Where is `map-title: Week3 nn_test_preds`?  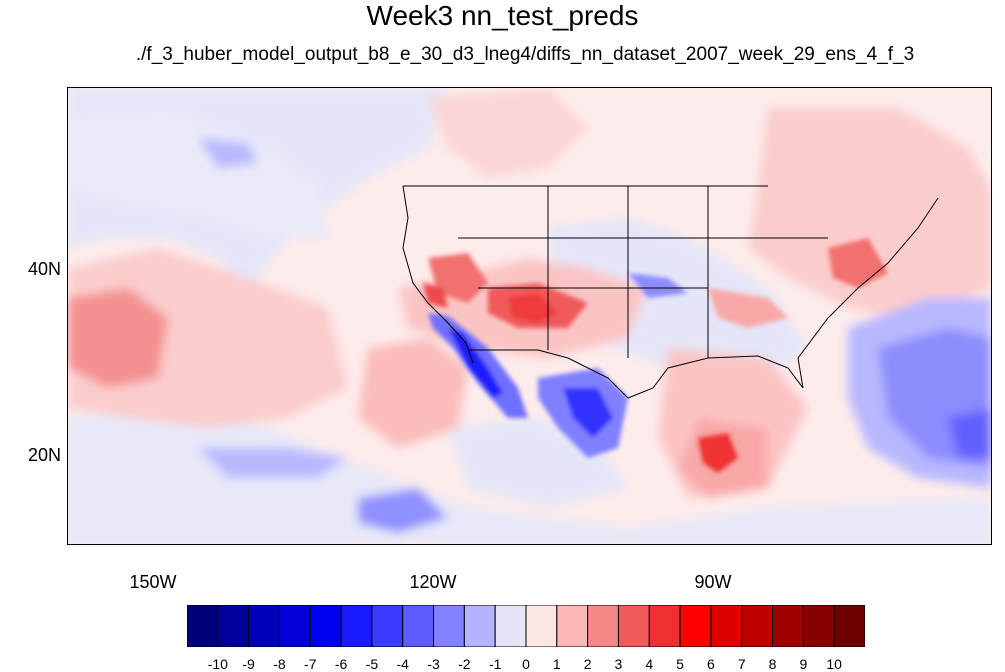 map-title: Week3 nn_test_preds is located at coordinates (502, 15).